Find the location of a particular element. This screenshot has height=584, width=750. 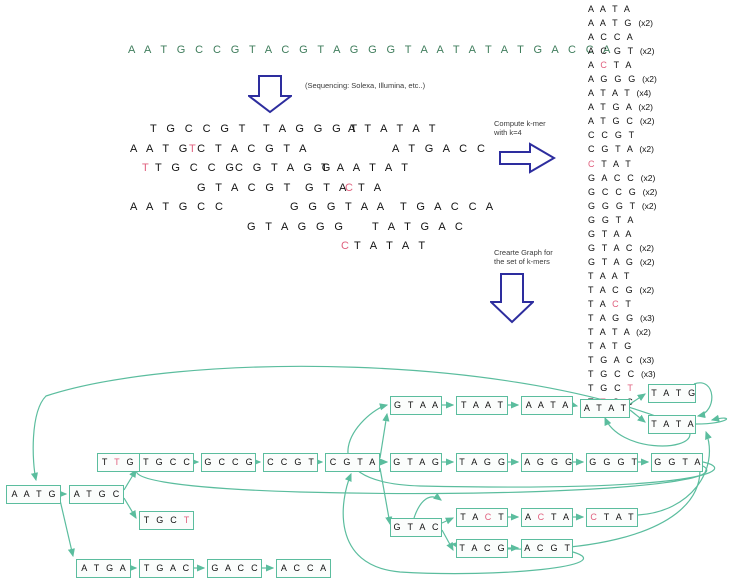

kmer-entry: G A C C (x2) is located at coordinates (622, 177).